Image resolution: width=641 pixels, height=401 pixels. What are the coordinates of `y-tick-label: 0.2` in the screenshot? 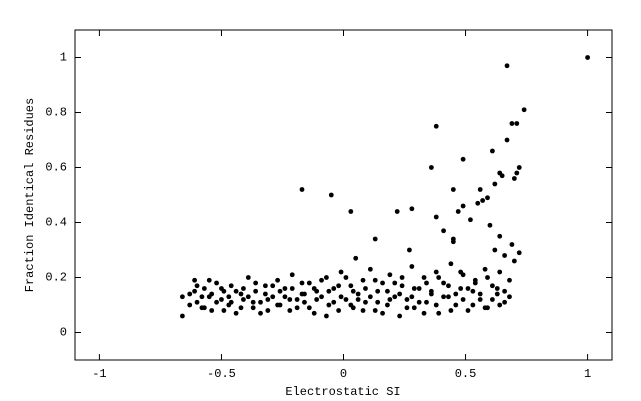 It's located at (56, 278).